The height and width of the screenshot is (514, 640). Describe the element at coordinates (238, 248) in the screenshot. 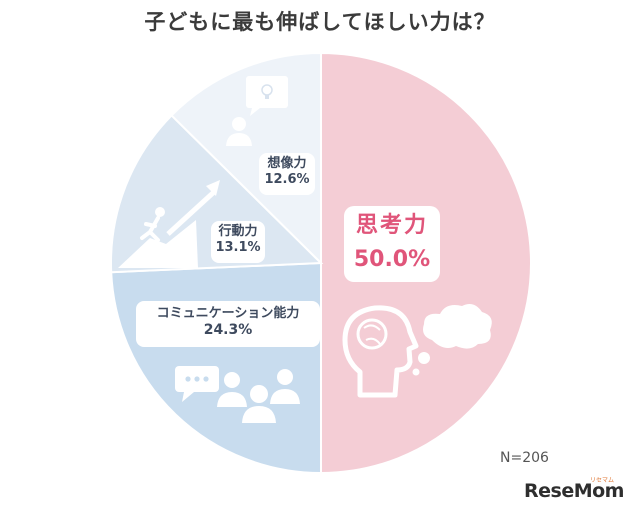

I see `slice-value-action: 13.1%` at that location.